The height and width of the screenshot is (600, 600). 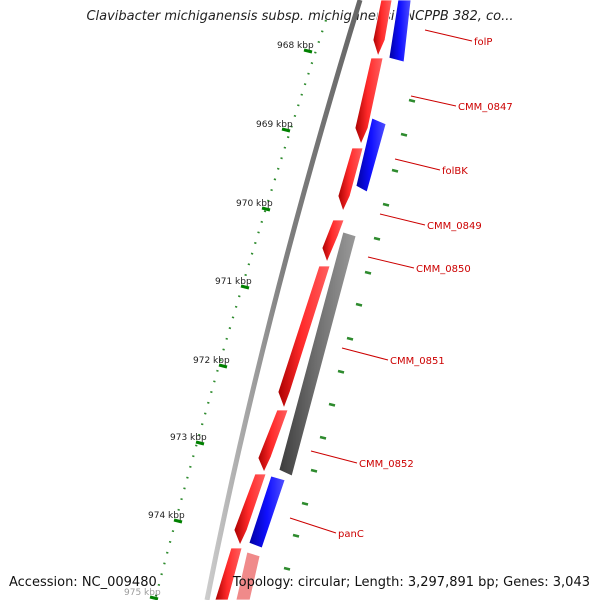 I want to click on tick-label: 969 kbp, so click(x=274, y=125).